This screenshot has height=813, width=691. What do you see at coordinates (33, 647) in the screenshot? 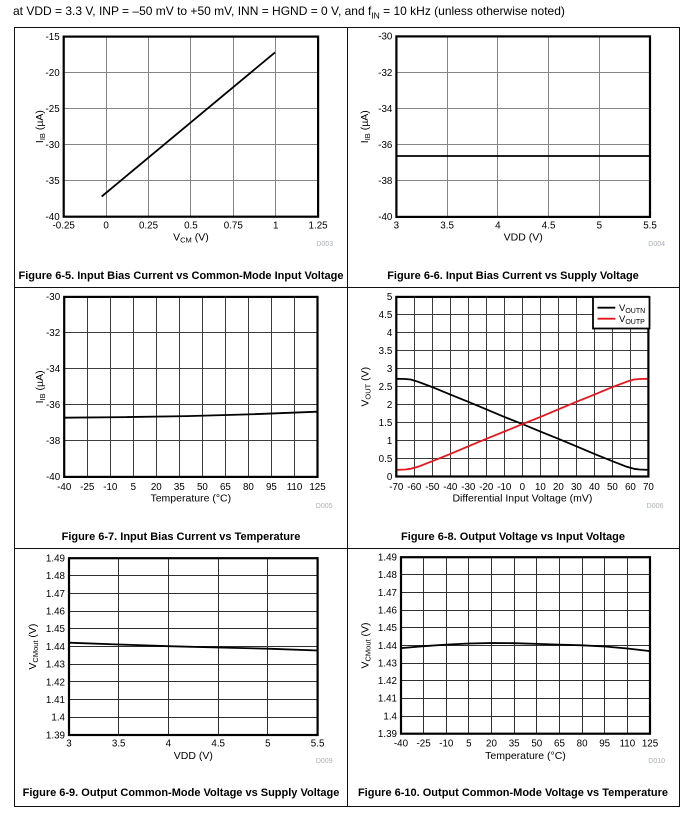
I see `svg-text: VCMout (V)` at bounding box center [33, 647].